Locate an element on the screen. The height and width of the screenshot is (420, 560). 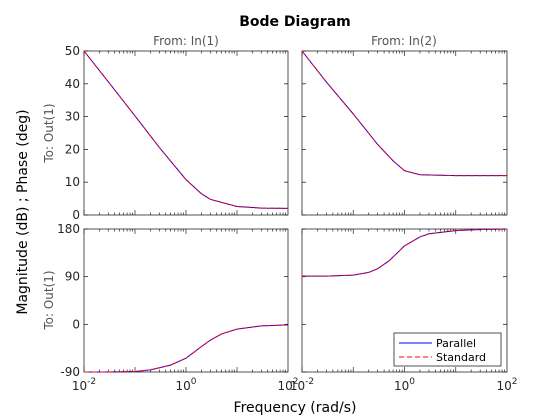
column-title-in1: From: In(1) is located at coordinates (186, 41).